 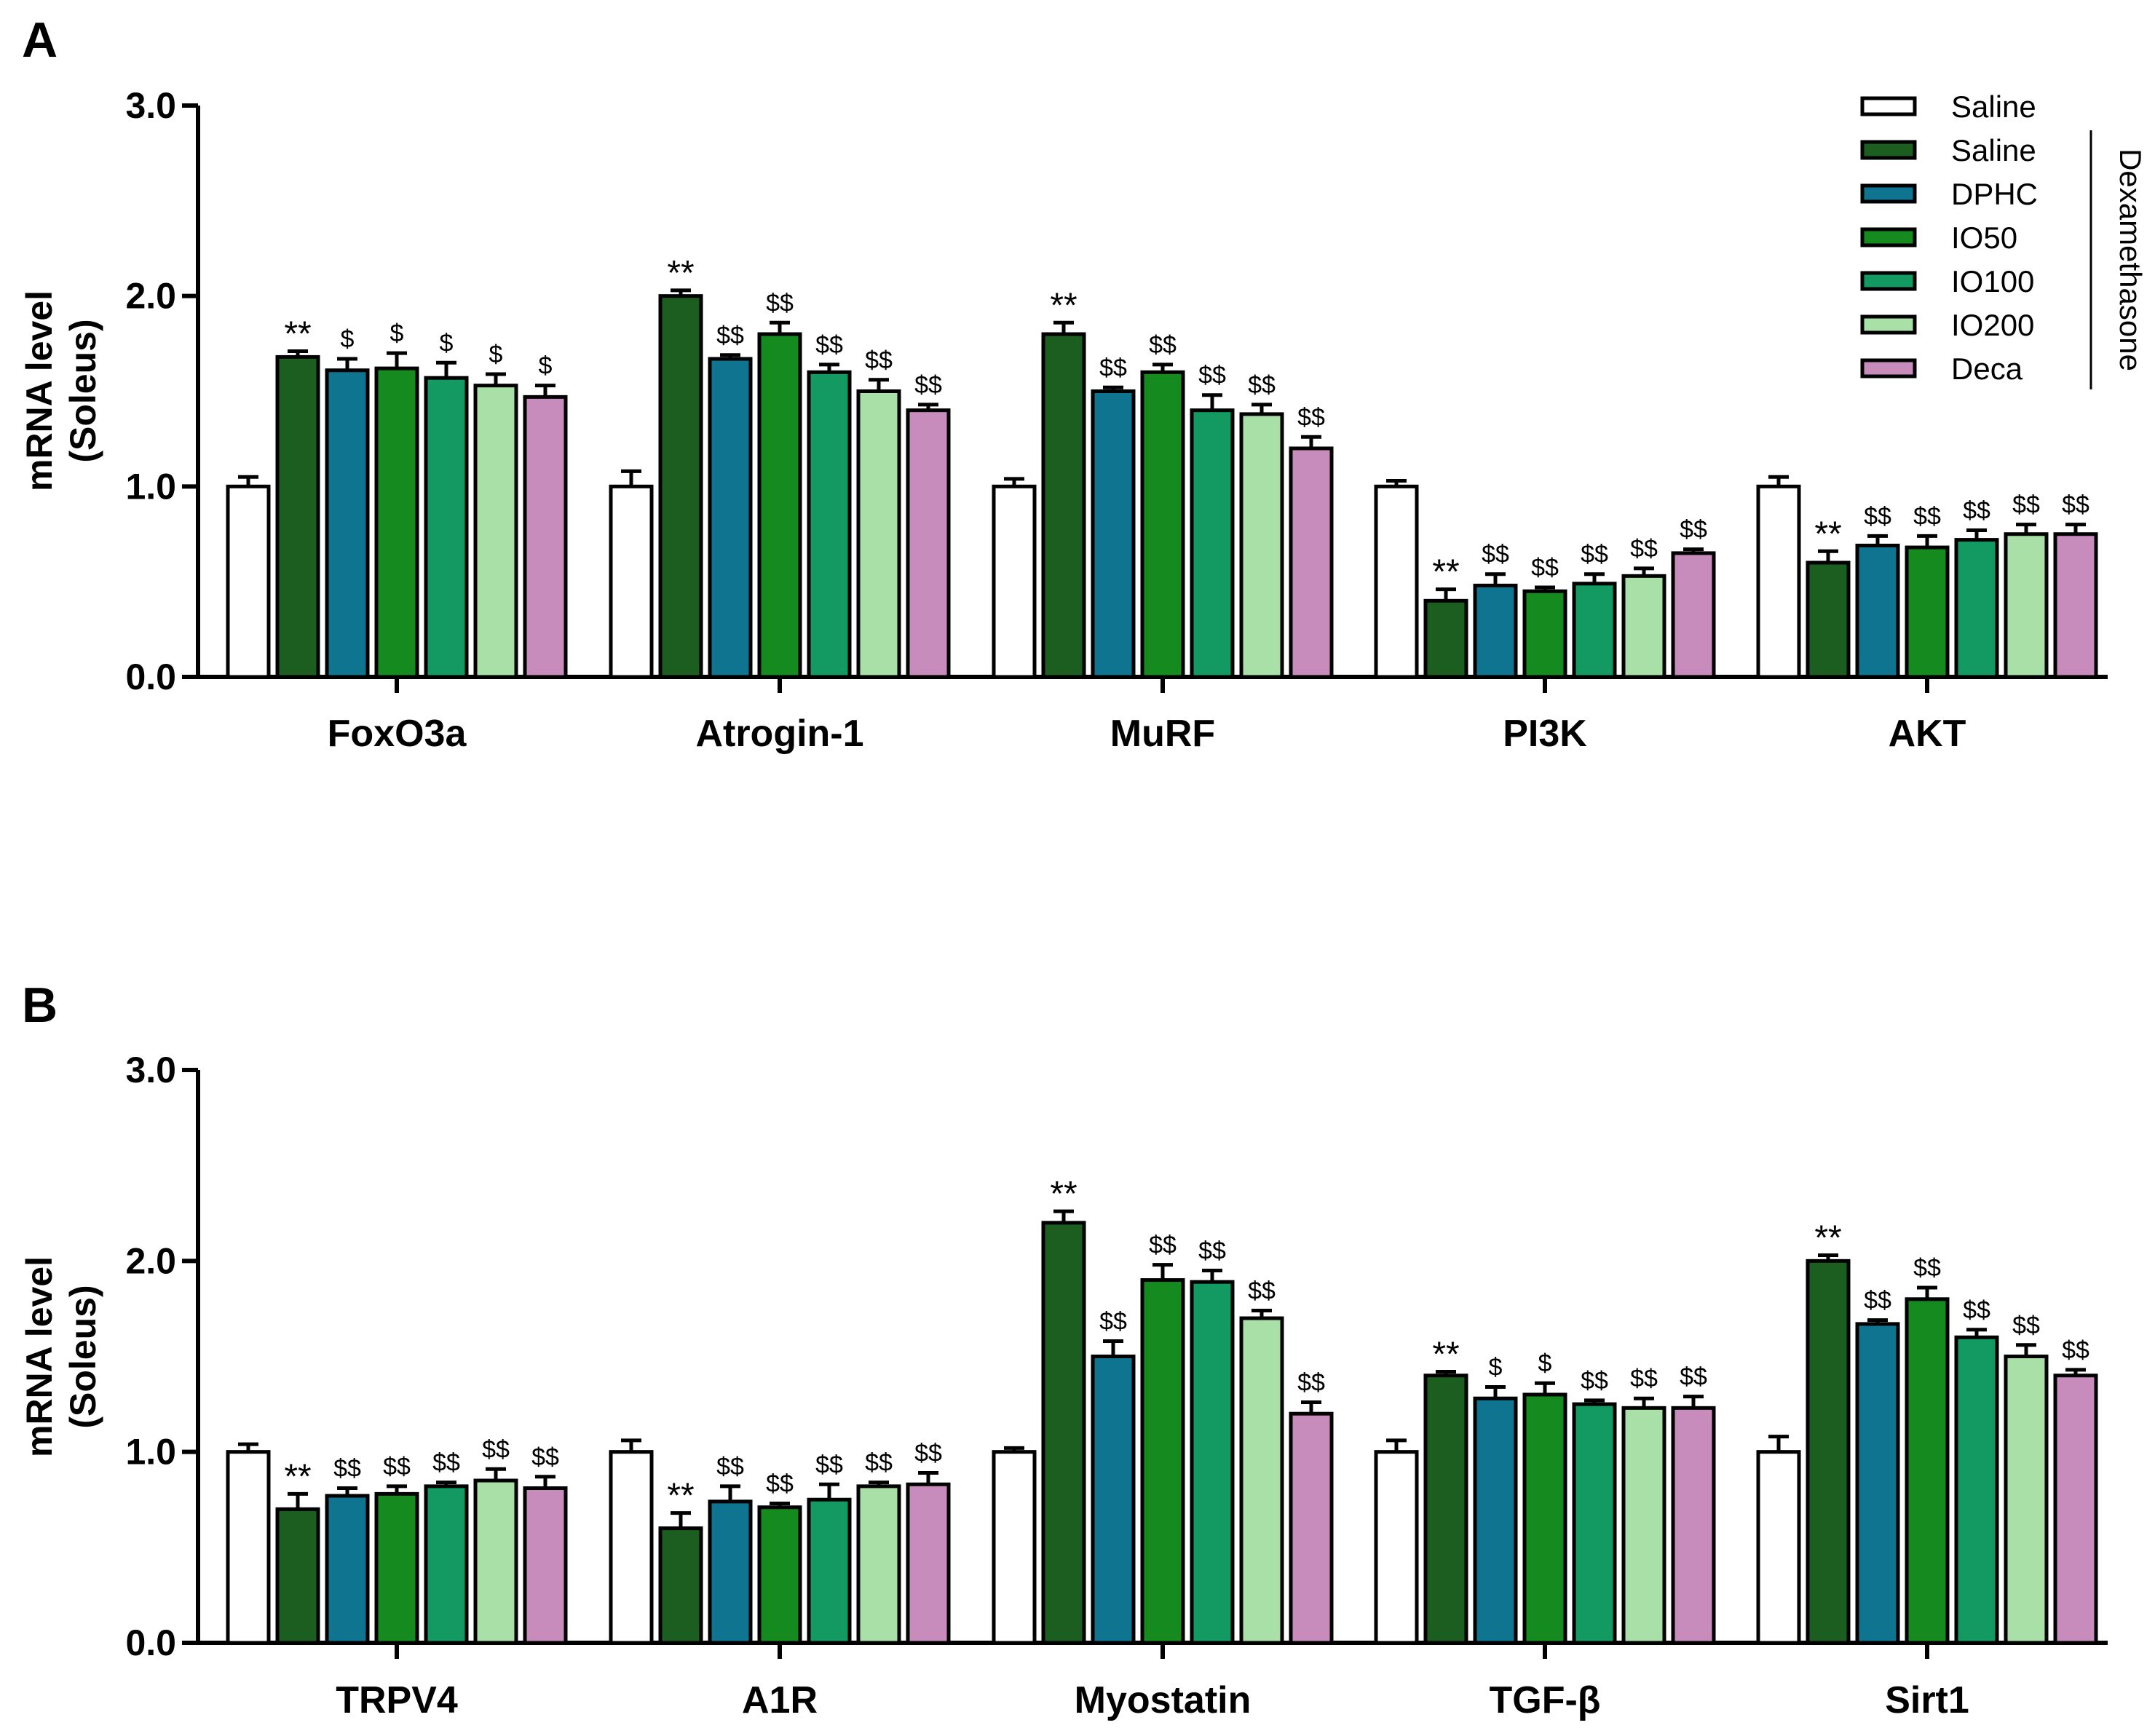 I want to click on x-category-label: Sirt1, so click(x=1927, y=1700).